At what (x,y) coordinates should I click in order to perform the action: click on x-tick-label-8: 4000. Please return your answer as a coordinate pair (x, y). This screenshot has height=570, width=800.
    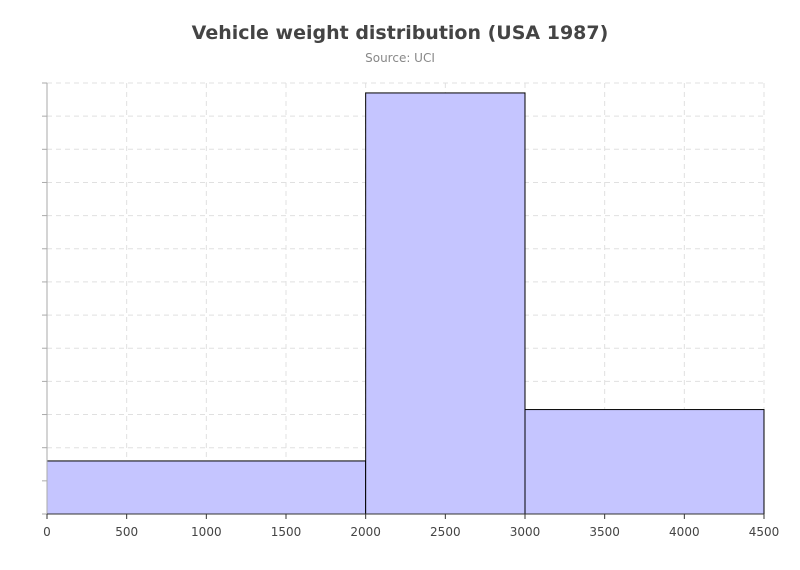
    Looking at the image, I should click on (684, 532).